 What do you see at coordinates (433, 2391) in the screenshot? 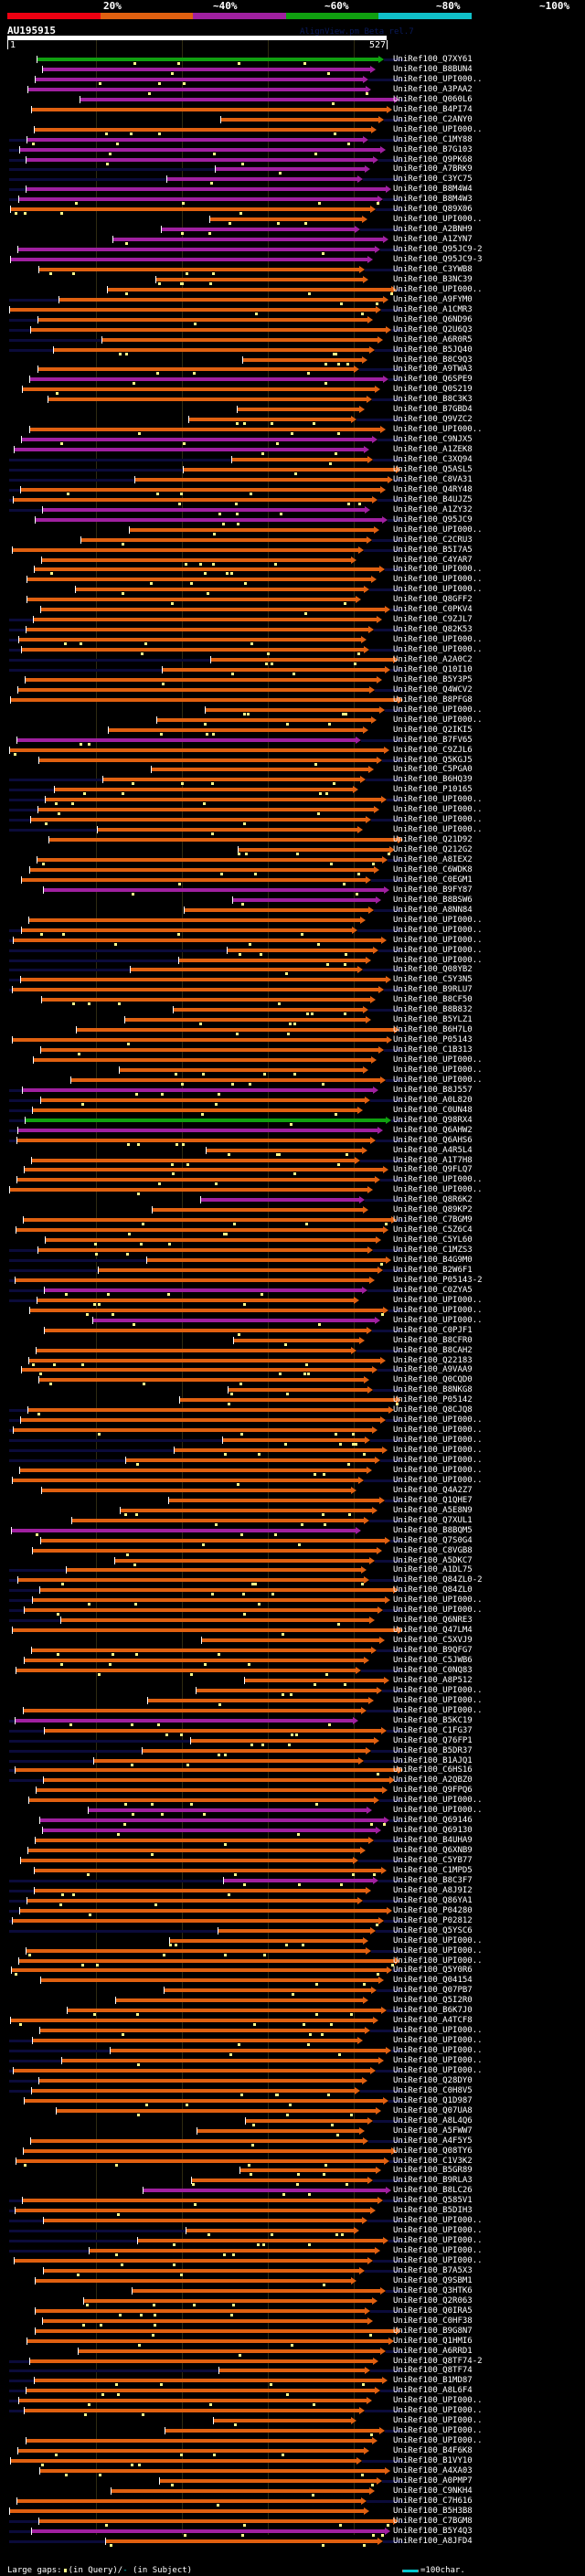
I see `hit-label: UniRef100_A8L6F4` at bounding box center [433, 2391].